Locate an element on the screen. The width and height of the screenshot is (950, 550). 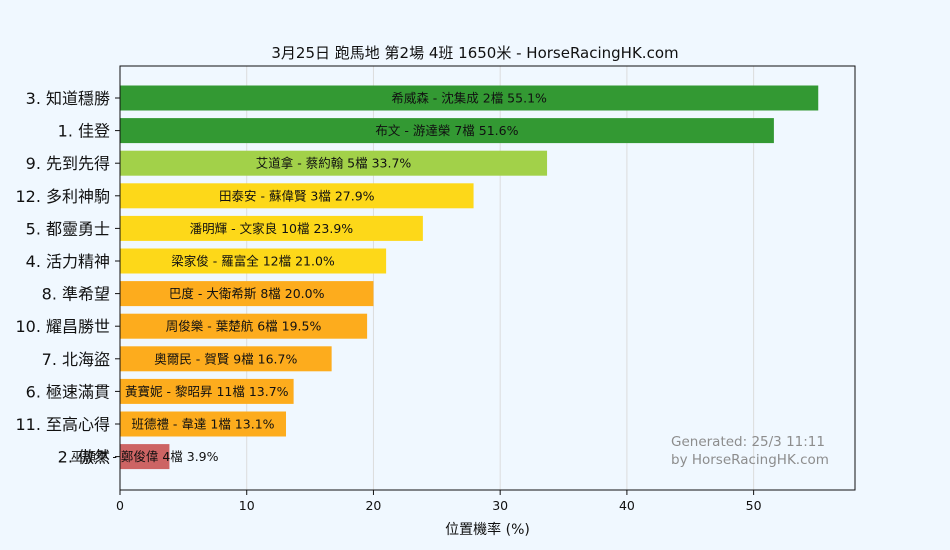
bar-label: 周俊樂 - 葉楚航 6檔 19.5% is located at coordinates (244, 326).